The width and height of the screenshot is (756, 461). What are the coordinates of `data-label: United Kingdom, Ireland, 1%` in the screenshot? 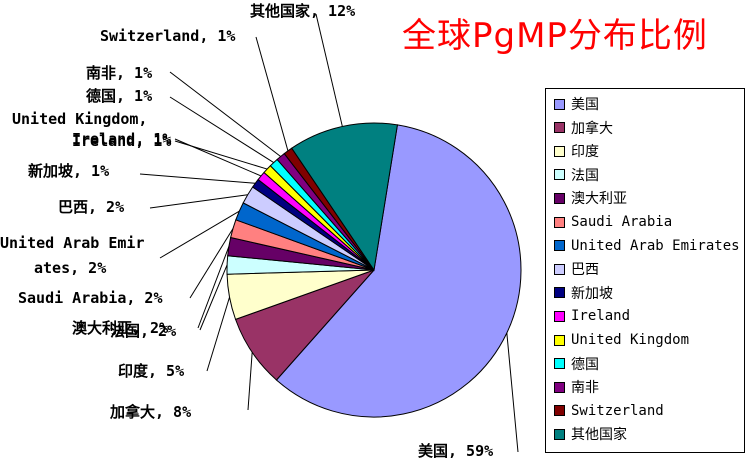 It's located at (91, 130).